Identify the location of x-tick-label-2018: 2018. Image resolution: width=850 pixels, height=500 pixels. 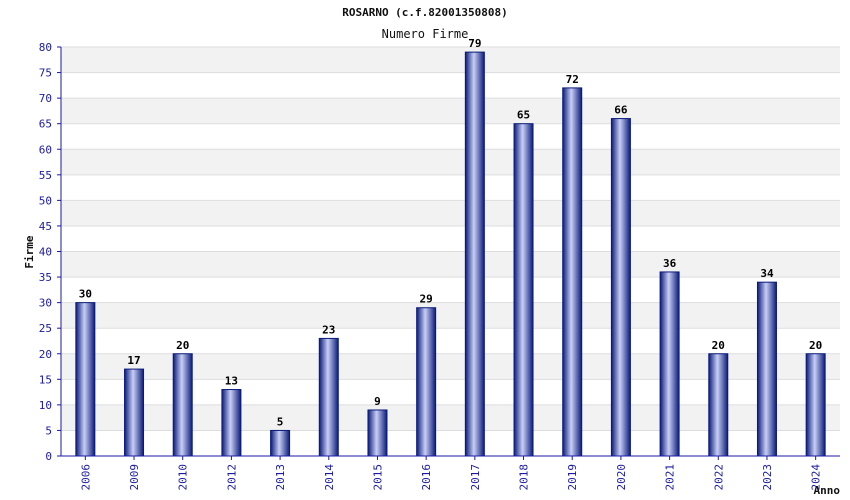
(524, 477).